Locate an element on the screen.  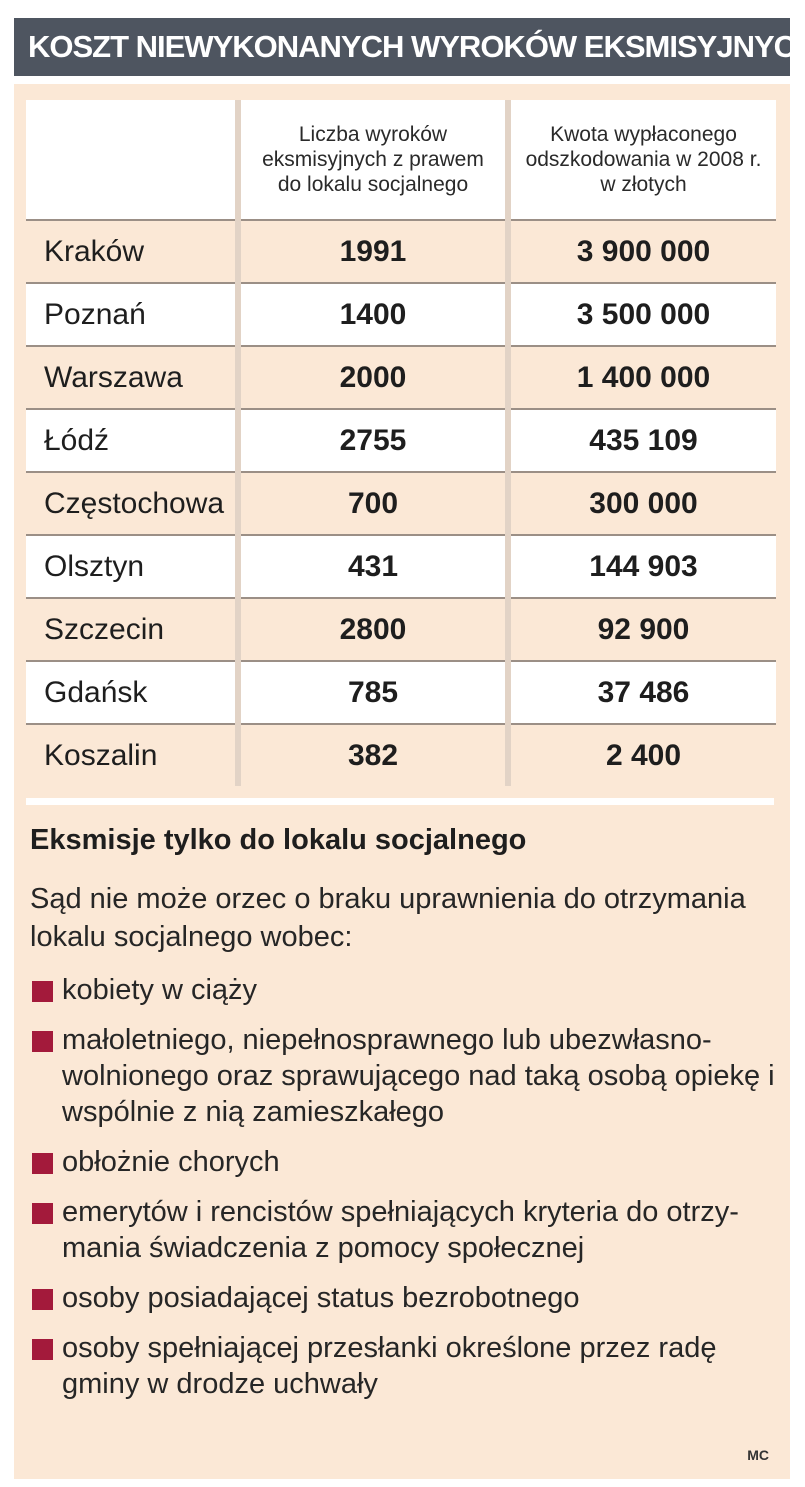
amount-cell: 3 900 000 is located at coordinates (640, 251).